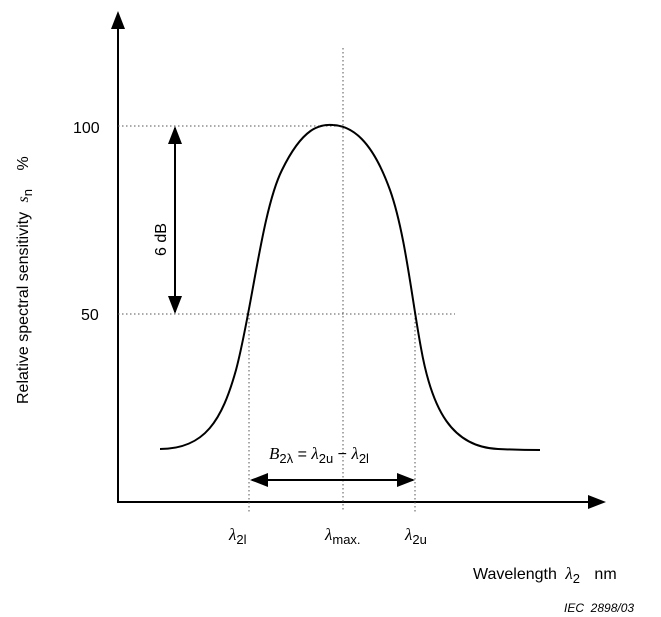  What do you see at coordinates (364, 458) in the screenshot?
I see `bandwidth-lambda-lower-subscript: 2l` at bounding box center [364, 458].